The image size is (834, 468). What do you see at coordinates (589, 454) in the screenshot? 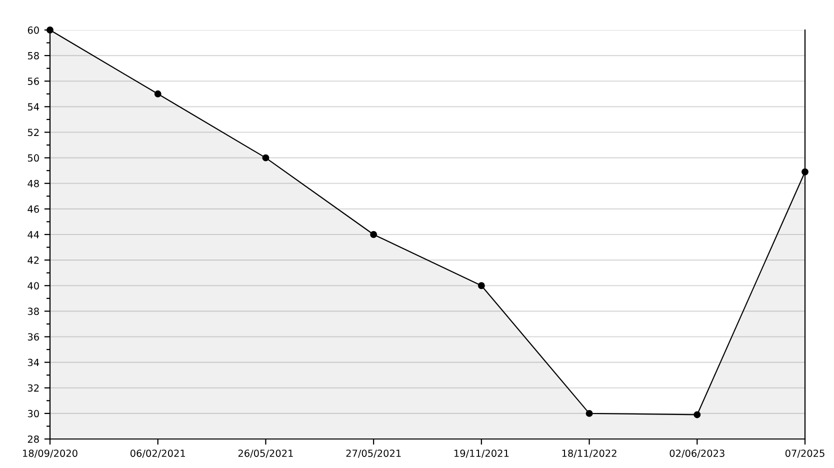
I see `x-tick-label: 18/11/2022` at bounding box center [589, 454].